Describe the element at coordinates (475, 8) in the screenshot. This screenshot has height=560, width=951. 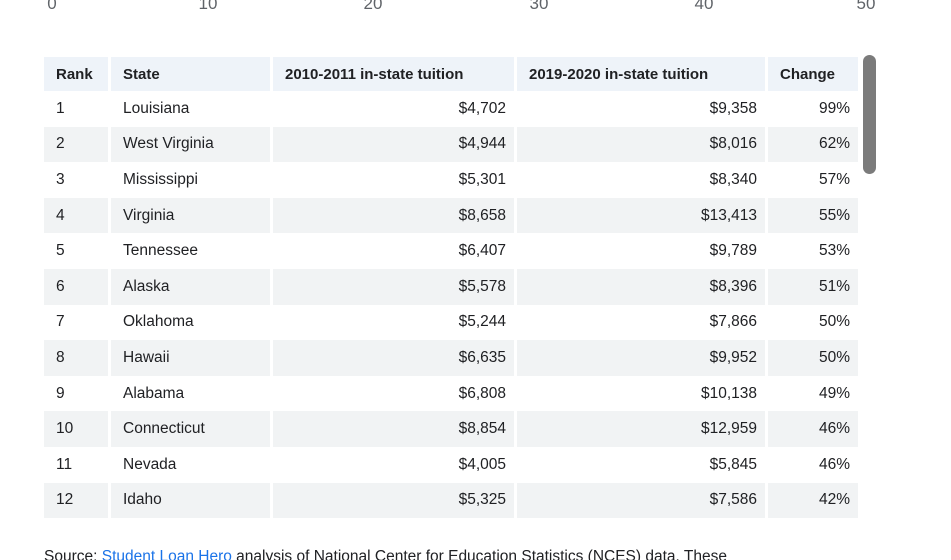
I see `chart-x-axis: 0 10 20 30 40 50` at that location.